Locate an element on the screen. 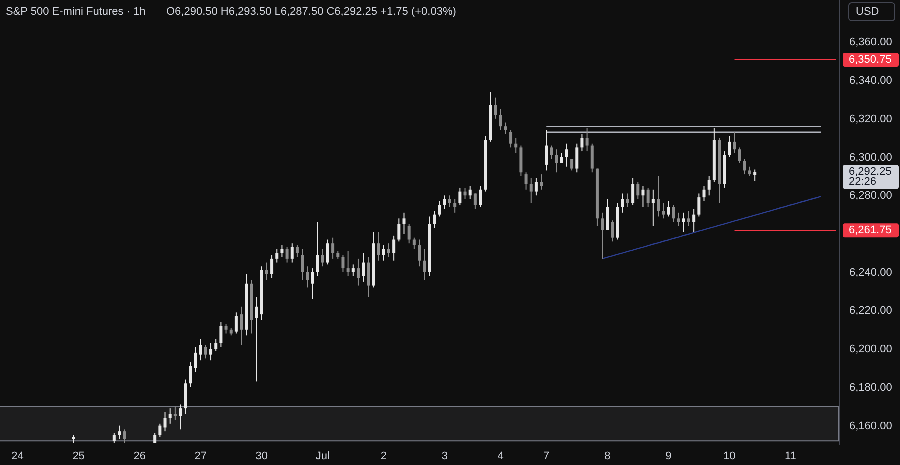 The width and height of the screenshot is (900, 465). text: 22:26 is located at coordinates (863, 182).